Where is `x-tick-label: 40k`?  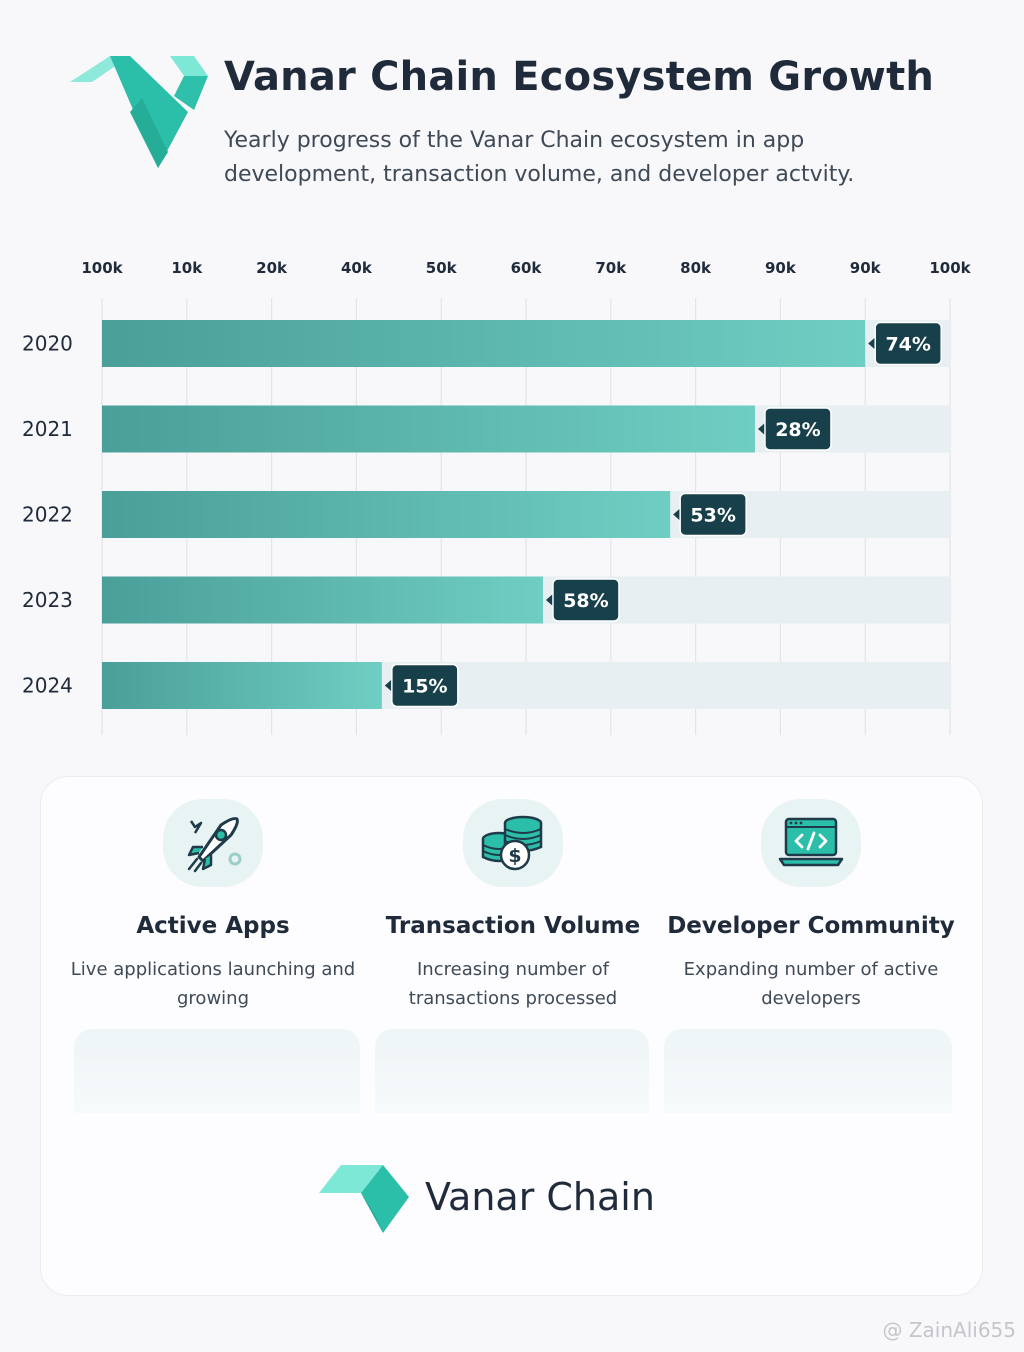
x-tick-label: 40k is located at coordinates (357, 268).